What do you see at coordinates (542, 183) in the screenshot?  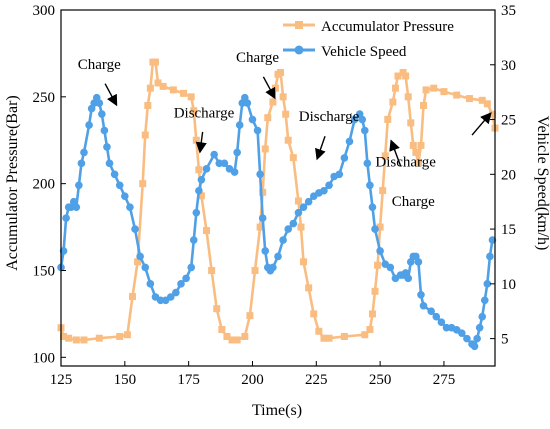 I see `y-axis-right-title: Vehicle Speed(km/h)` at bounding box center [542, 183].